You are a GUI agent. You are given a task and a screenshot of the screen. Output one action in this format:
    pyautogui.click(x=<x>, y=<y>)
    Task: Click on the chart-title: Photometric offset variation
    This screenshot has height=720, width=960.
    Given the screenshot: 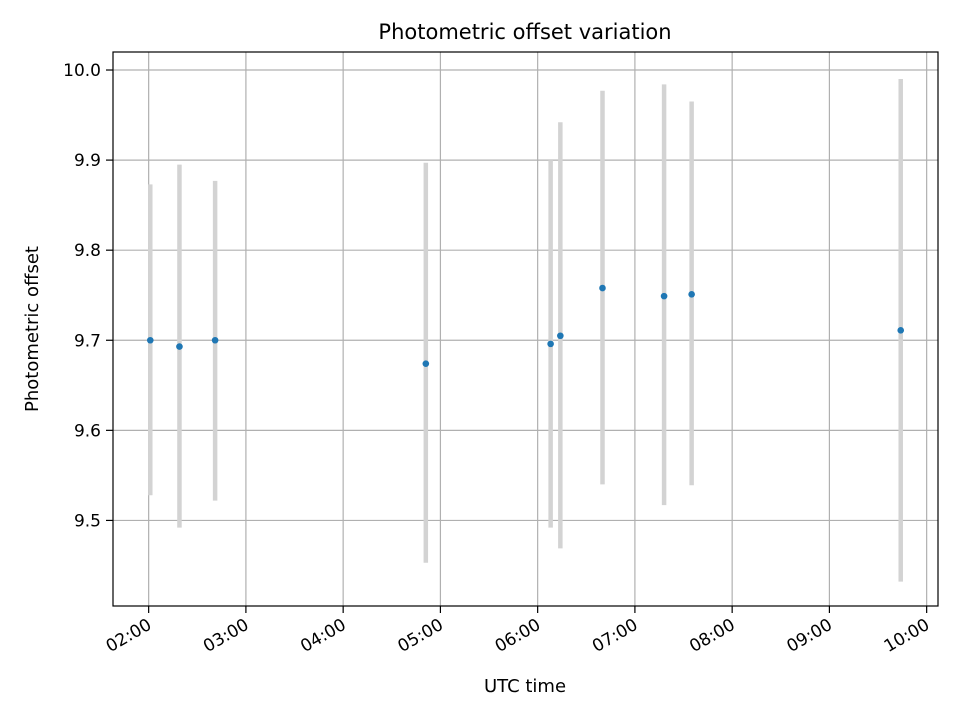 What is the action you would take?
    pyautogui.click(x=524, y=32)
    